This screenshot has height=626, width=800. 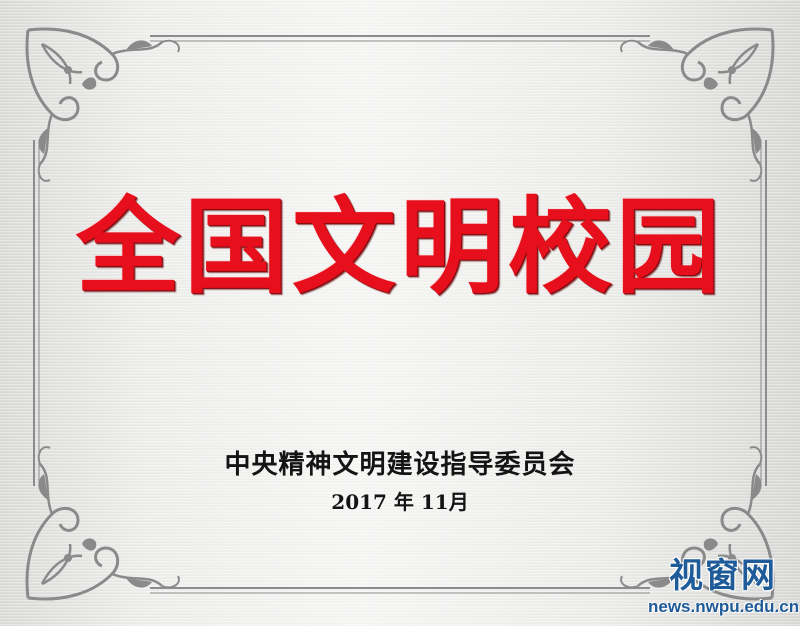 I want to click on issue-date: 2017 年 11月, so click(x=400, y=502).